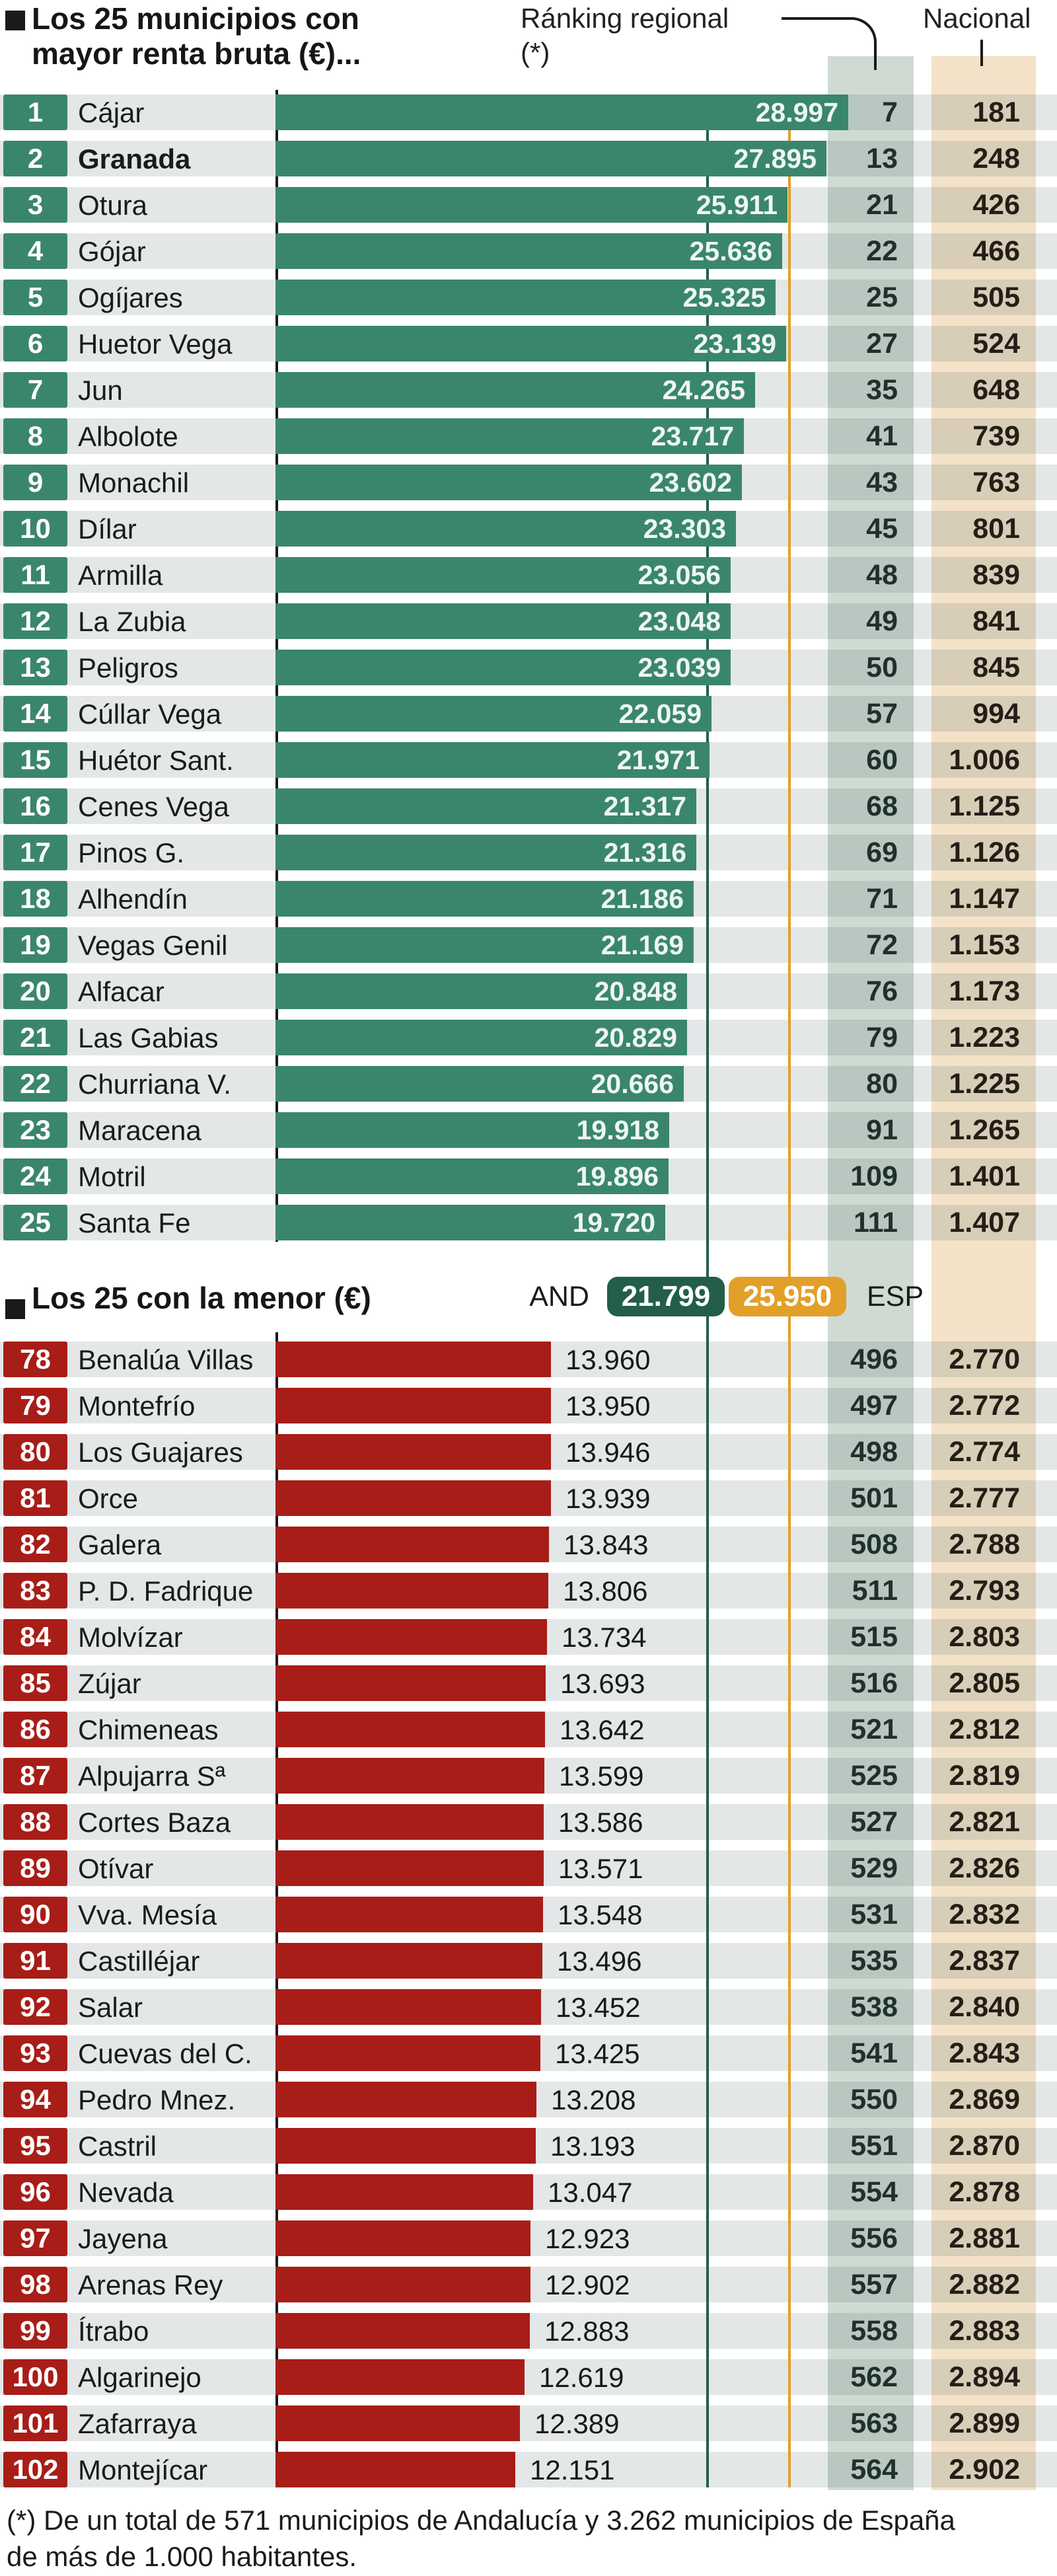  Describe the element at coordinates (480, 1084) in the screenshot. I see `value-bar: 20.666` at that location.